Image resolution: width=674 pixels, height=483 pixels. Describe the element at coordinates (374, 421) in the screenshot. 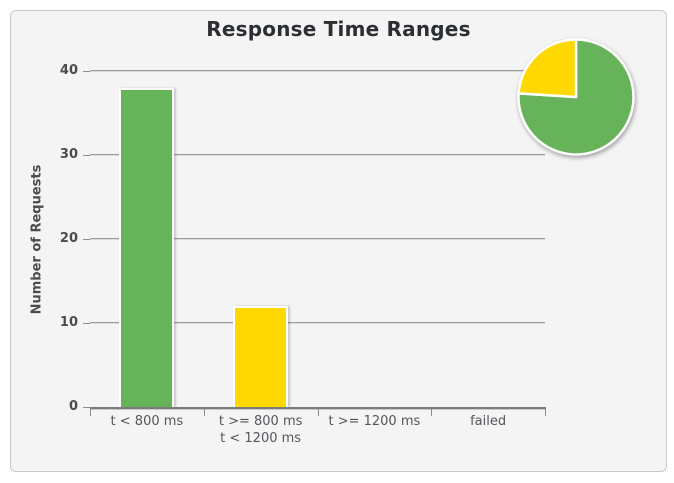

I see `x-category-label: t >= 1200 ms` at that location.